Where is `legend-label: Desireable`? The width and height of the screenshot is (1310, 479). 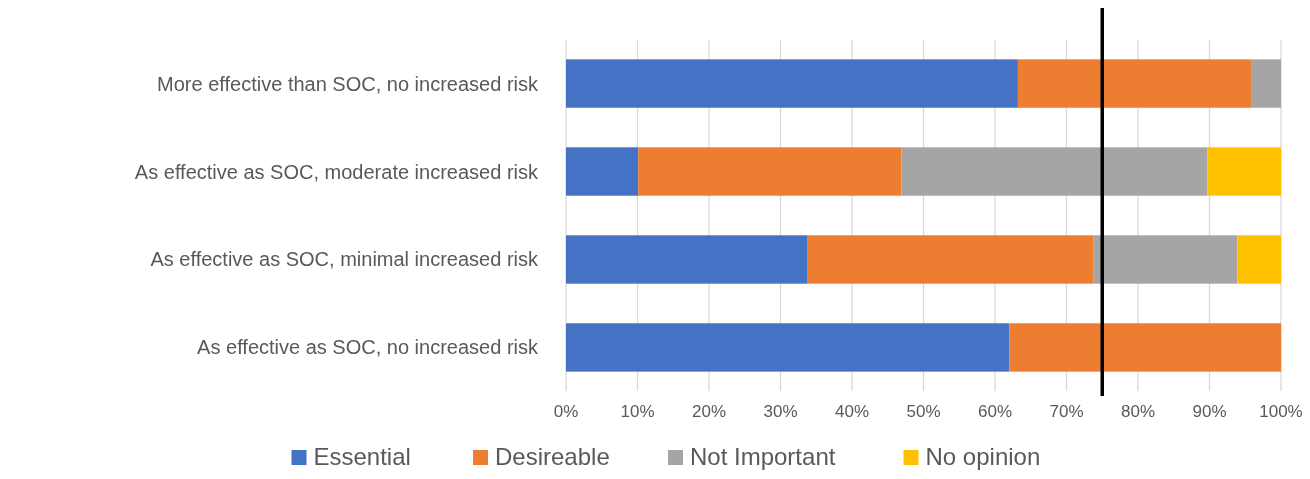
legend-label: Desireable is located at coordinates (552, 456).